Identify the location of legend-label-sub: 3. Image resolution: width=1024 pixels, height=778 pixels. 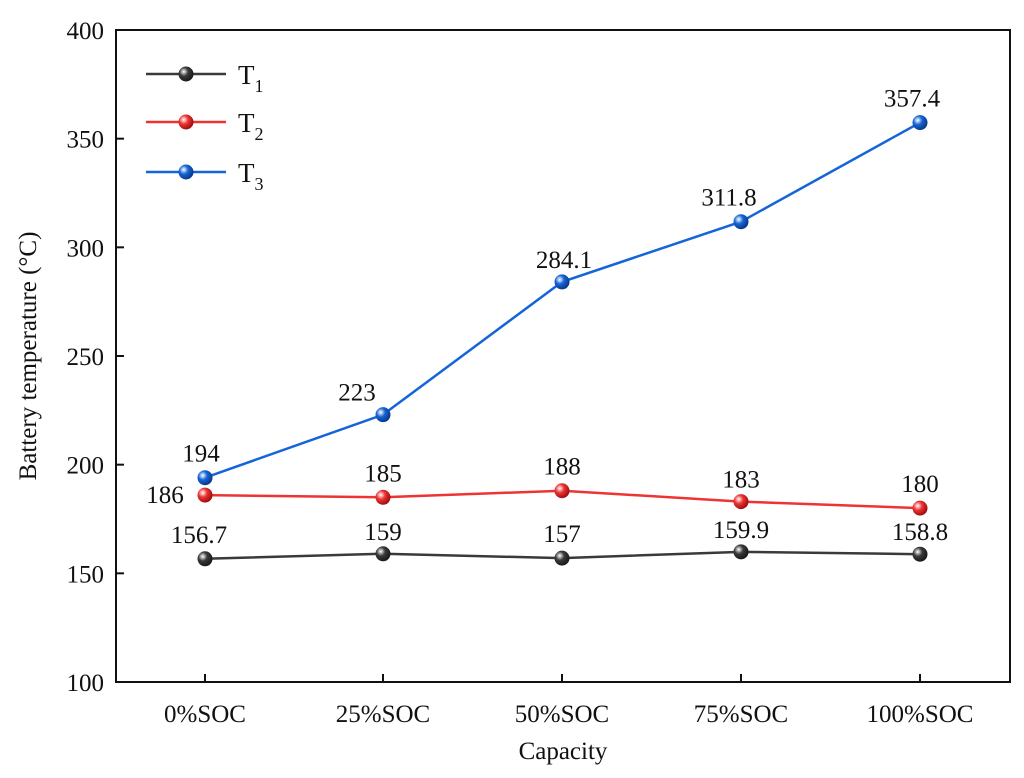
(259, 184).